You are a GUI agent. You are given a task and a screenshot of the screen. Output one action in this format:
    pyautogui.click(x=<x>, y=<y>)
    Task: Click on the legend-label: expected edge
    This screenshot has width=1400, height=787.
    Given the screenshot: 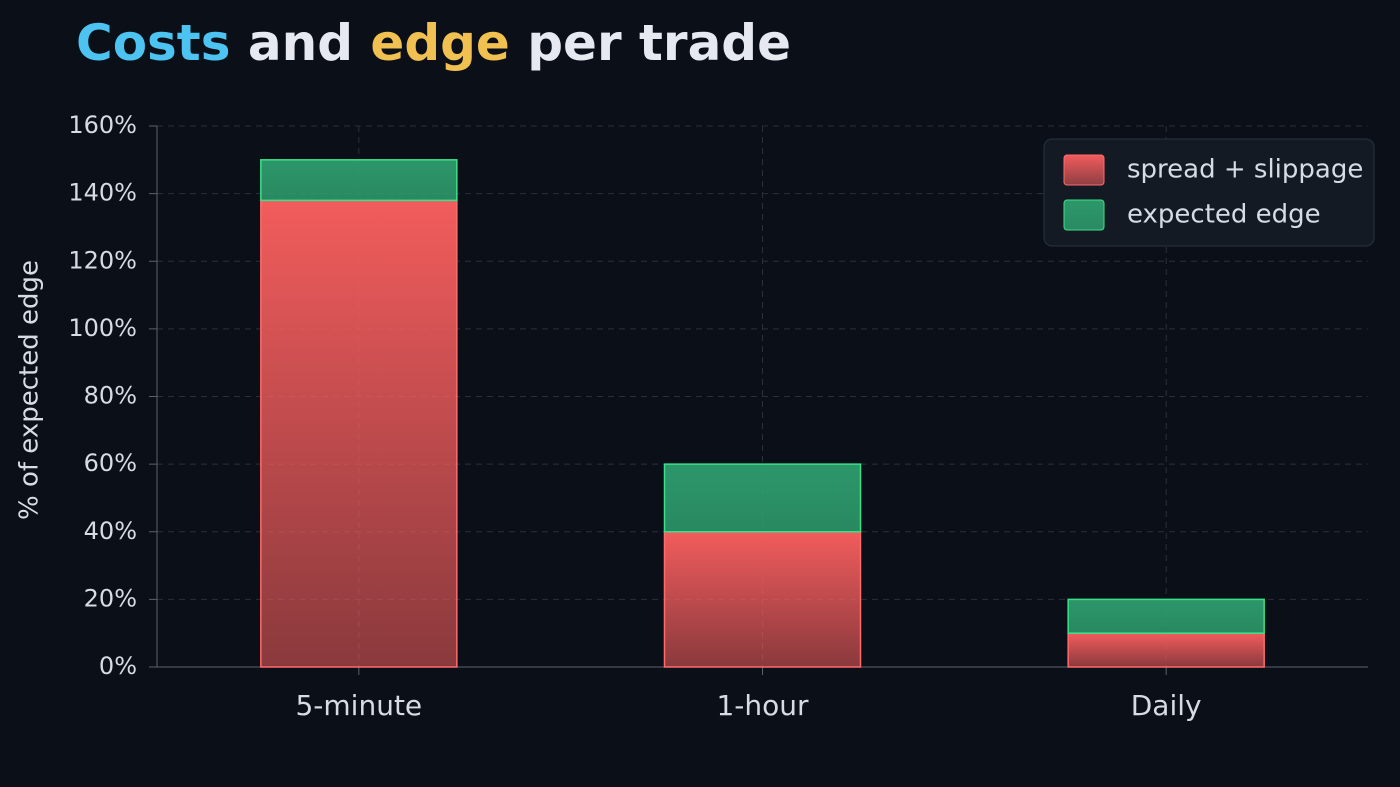 What is the action you would take?
    pyautogui.click(x=1224, y=215)
    